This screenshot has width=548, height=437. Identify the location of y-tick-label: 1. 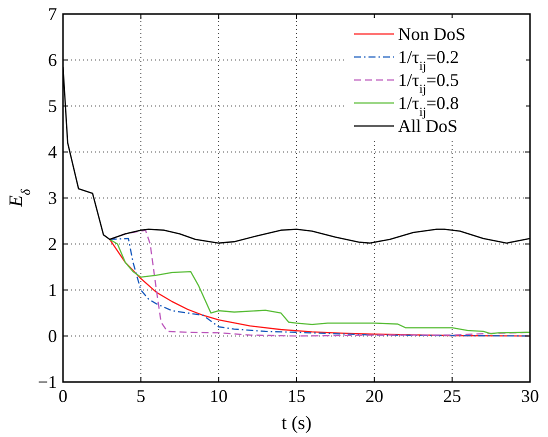
(52, 290).